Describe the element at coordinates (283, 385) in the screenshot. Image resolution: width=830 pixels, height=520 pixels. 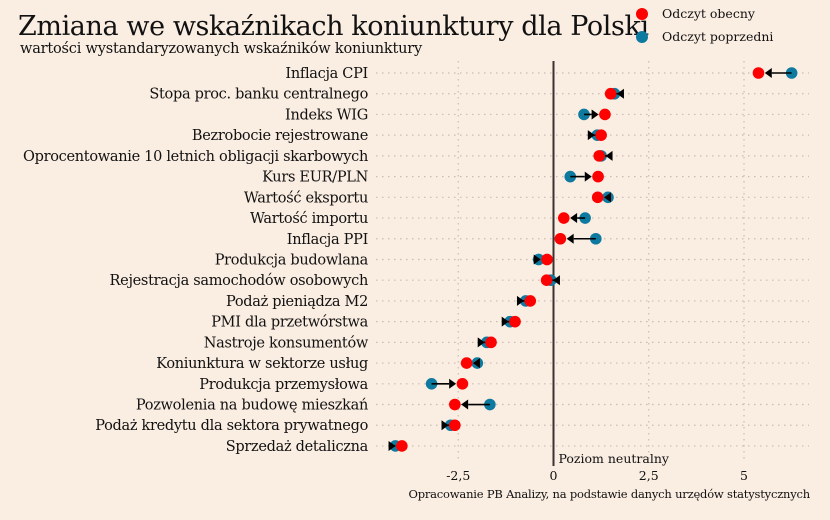
I see `category-label: Produkcja przemysłowa` at that location.